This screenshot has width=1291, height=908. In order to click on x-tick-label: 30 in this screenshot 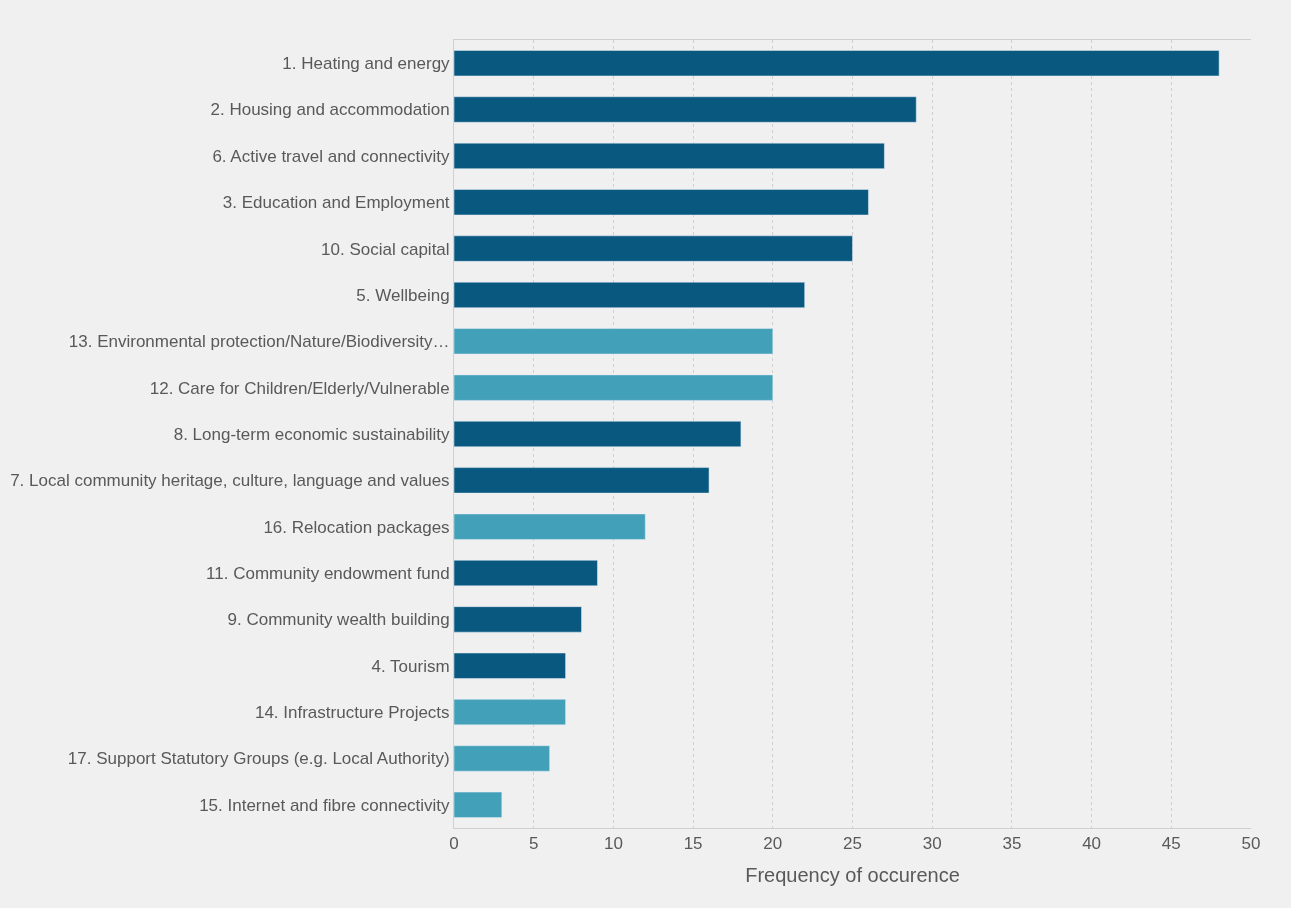, I will do `click(932, 844)`.